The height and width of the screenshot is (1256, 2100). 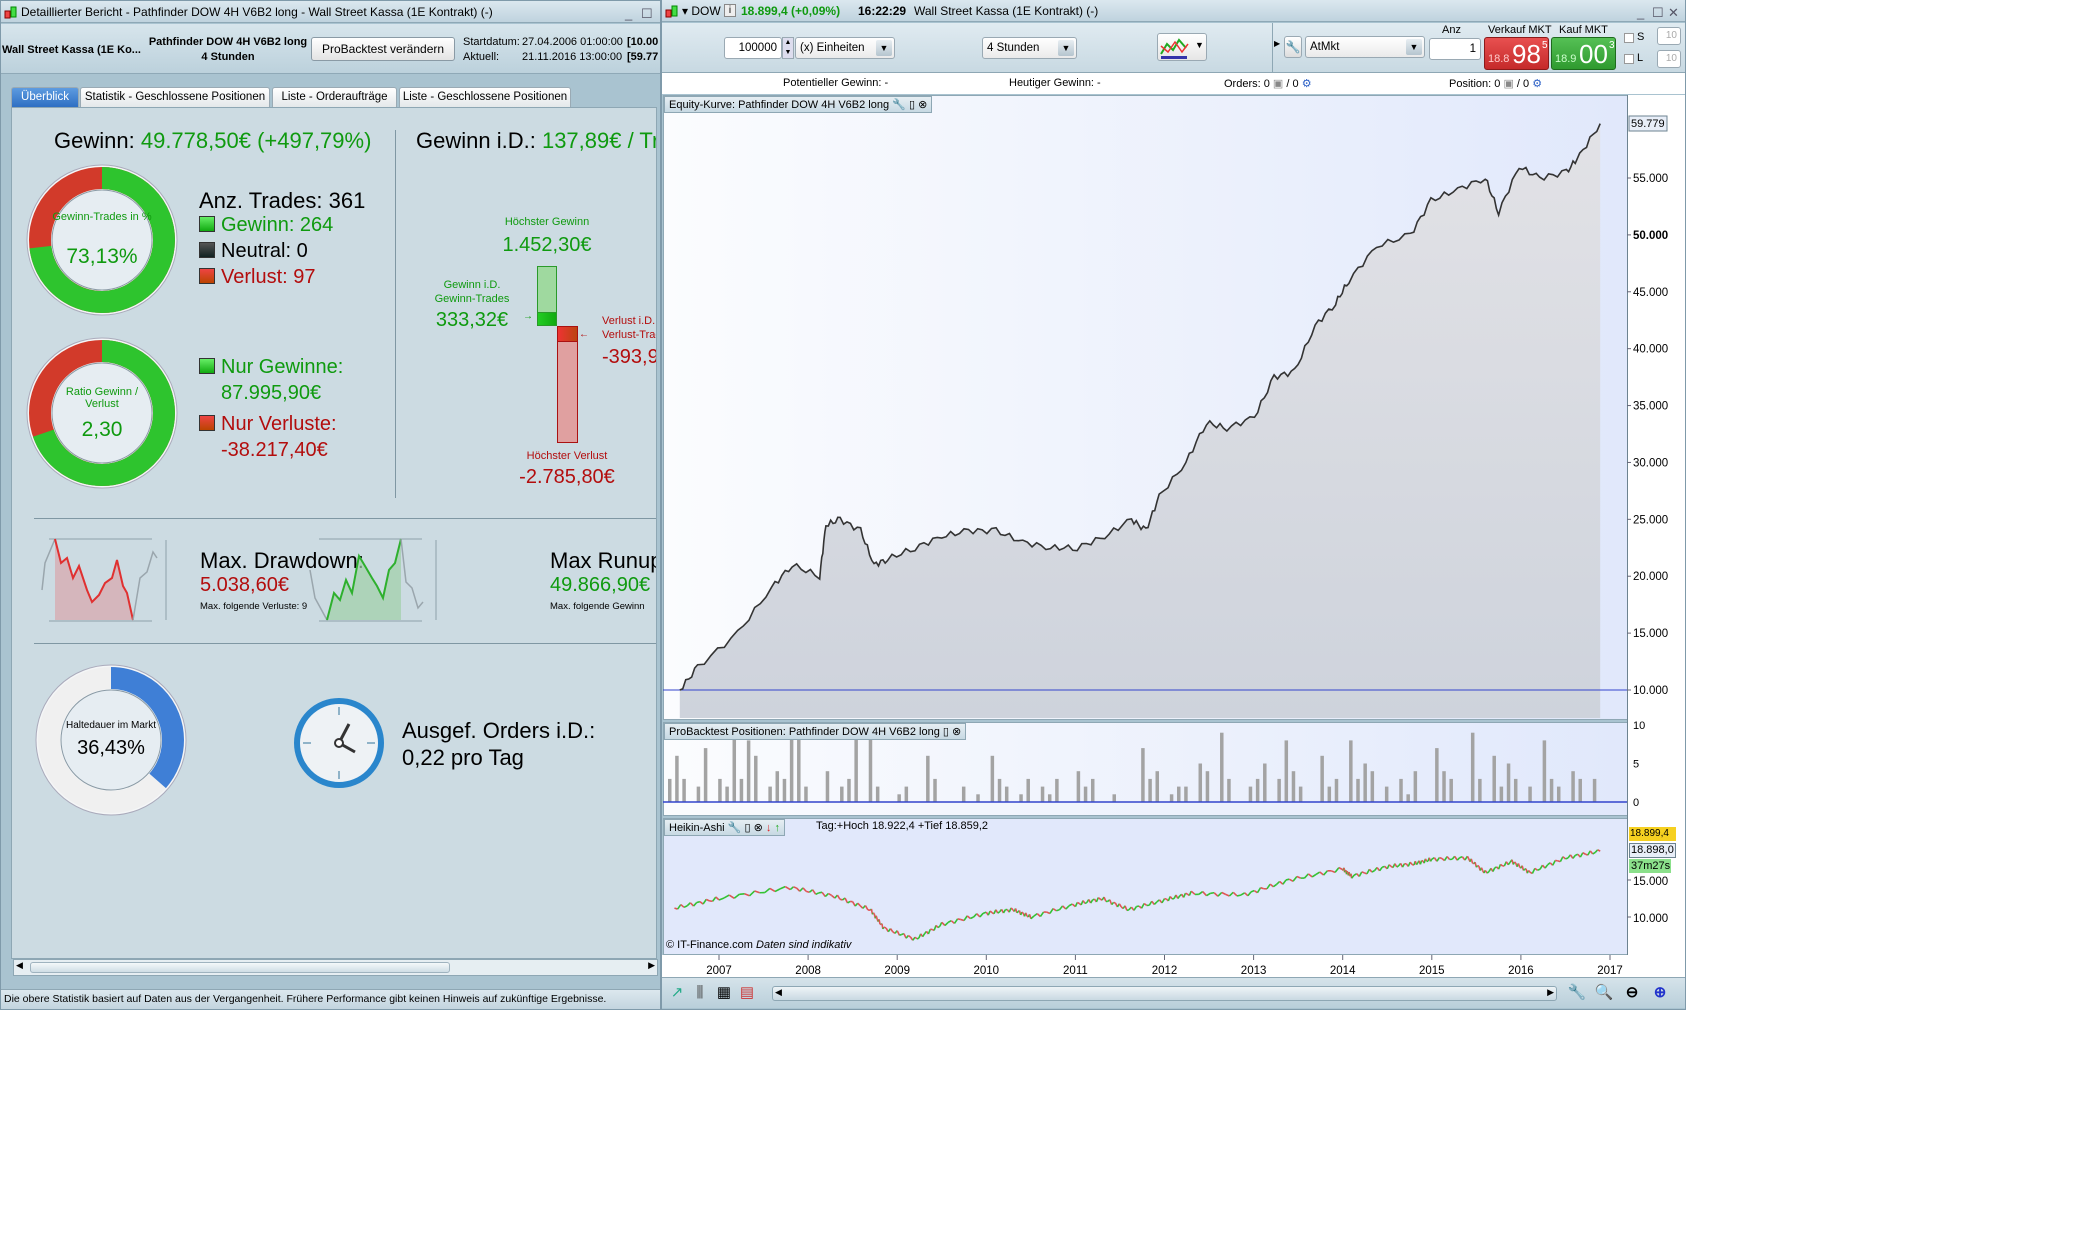 I want to click on tab-overview: Überblick, so click(x=45, y=97).